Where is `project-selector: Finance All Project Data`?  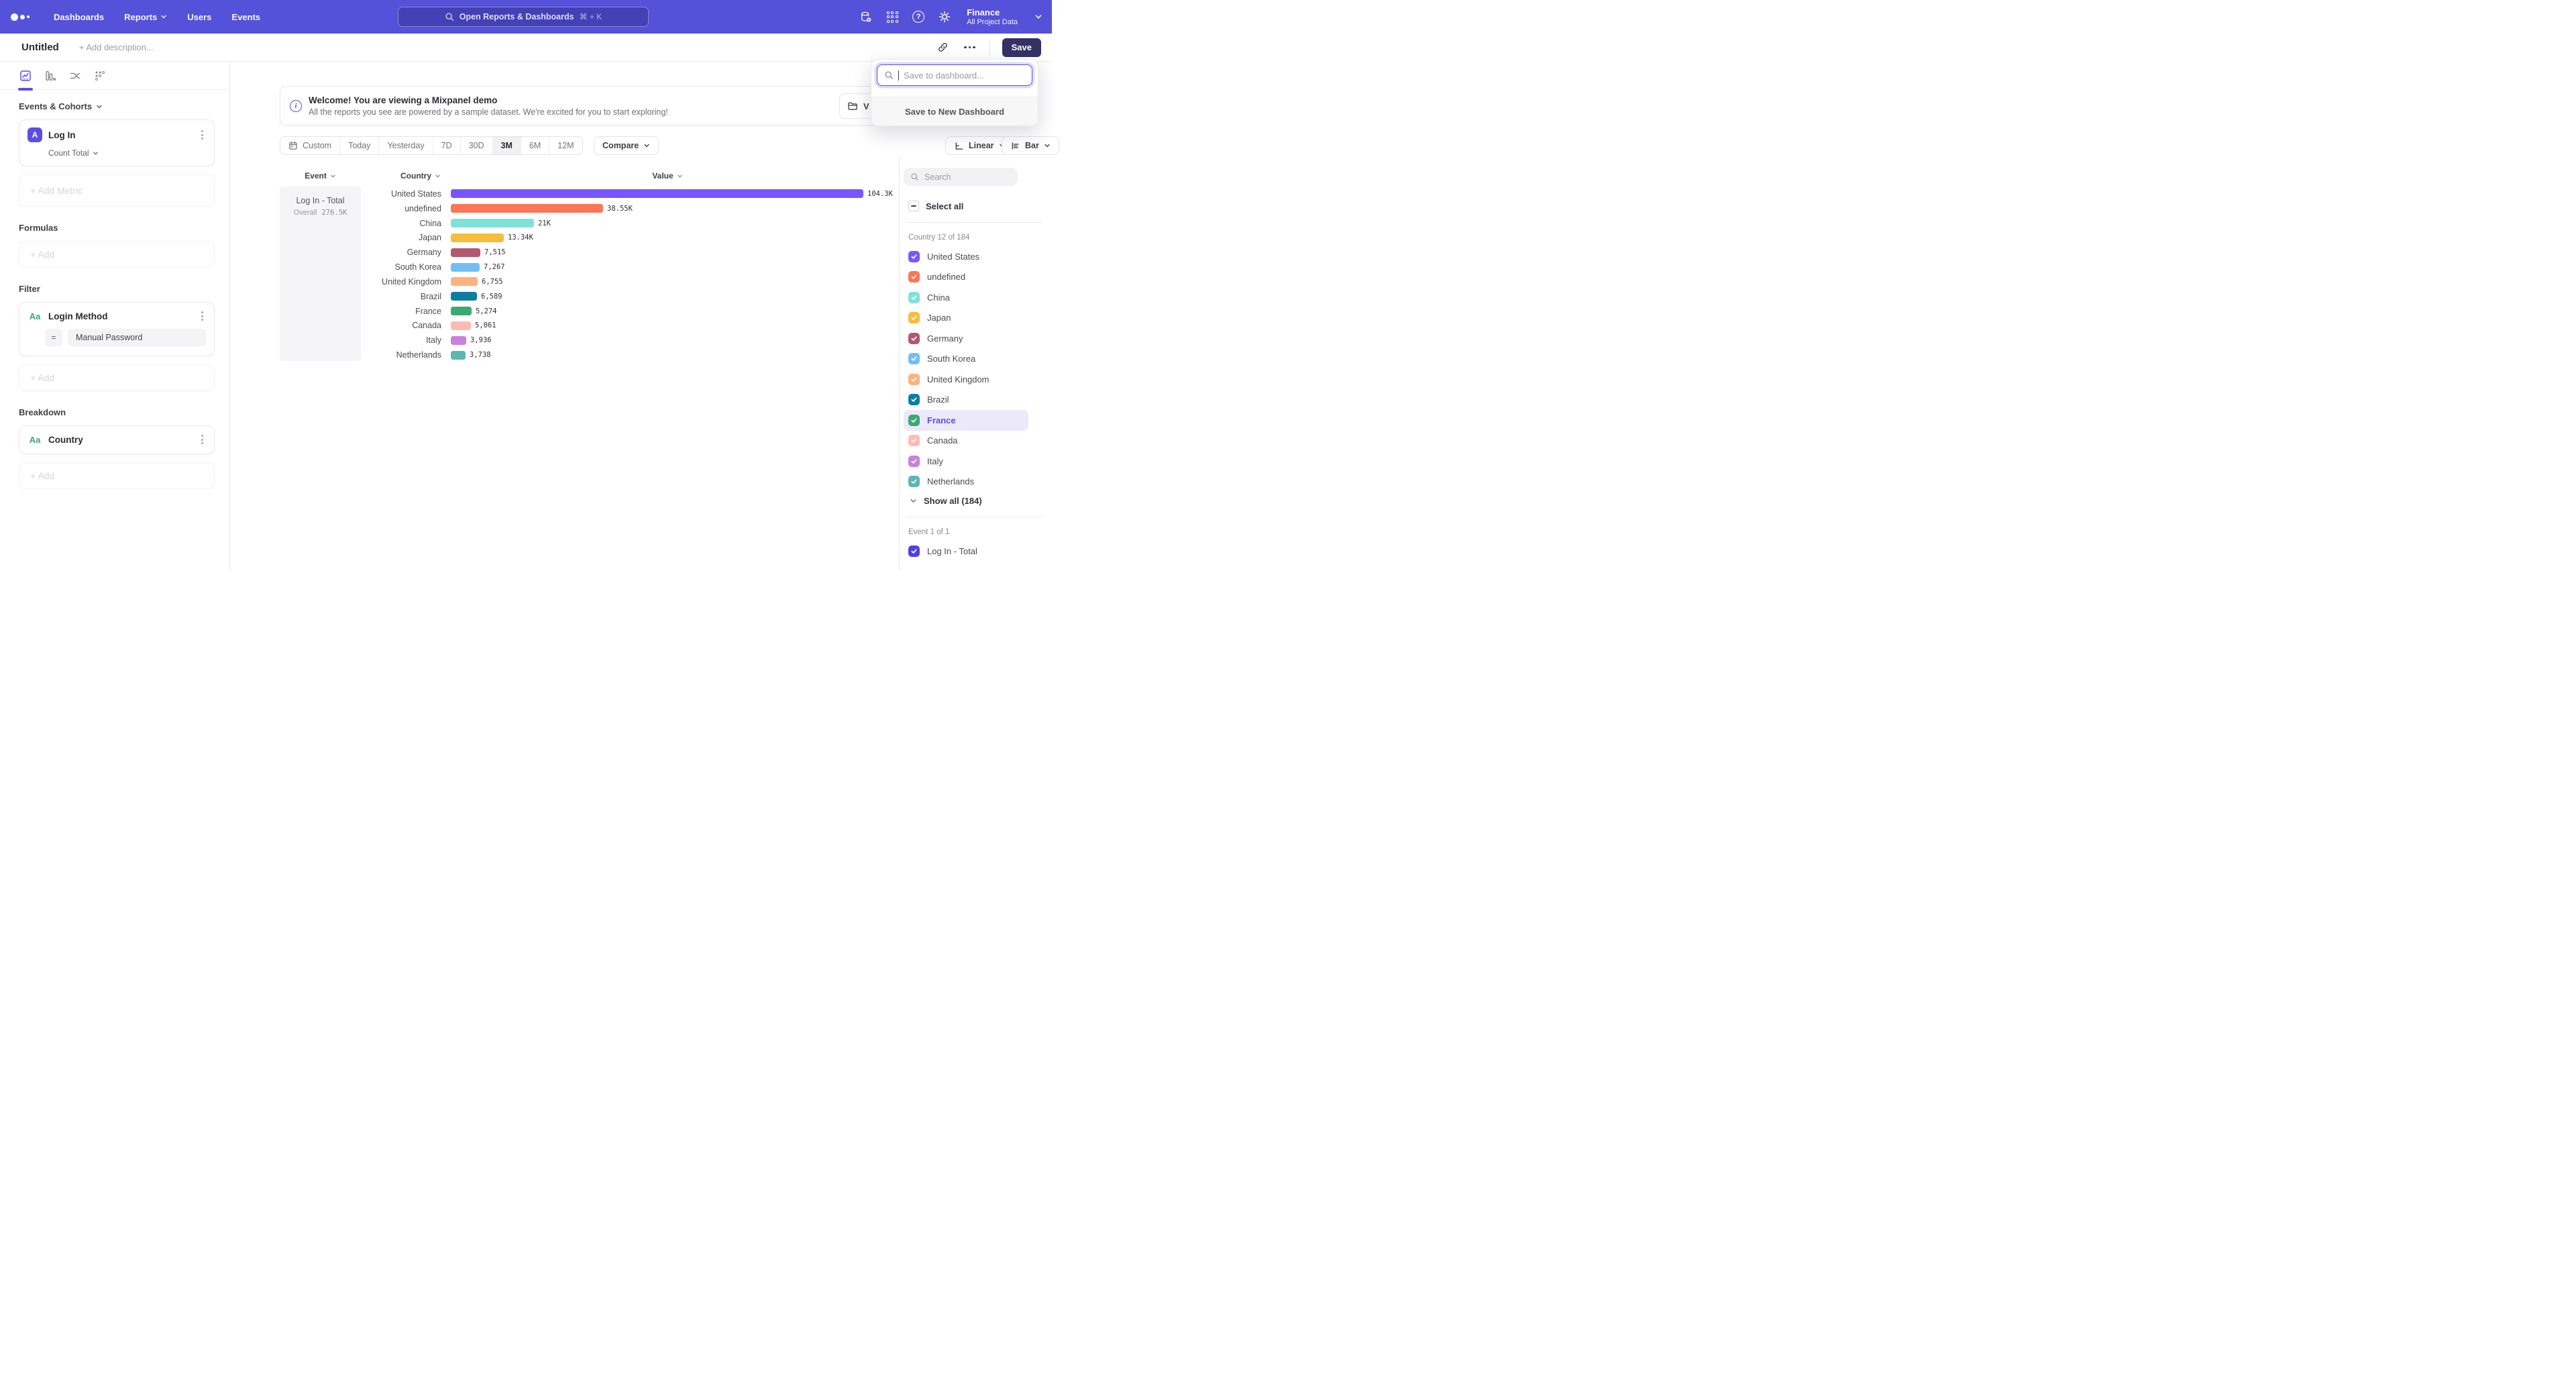
project-selector: Finance All Project Data is located at coordinates (992, 17).